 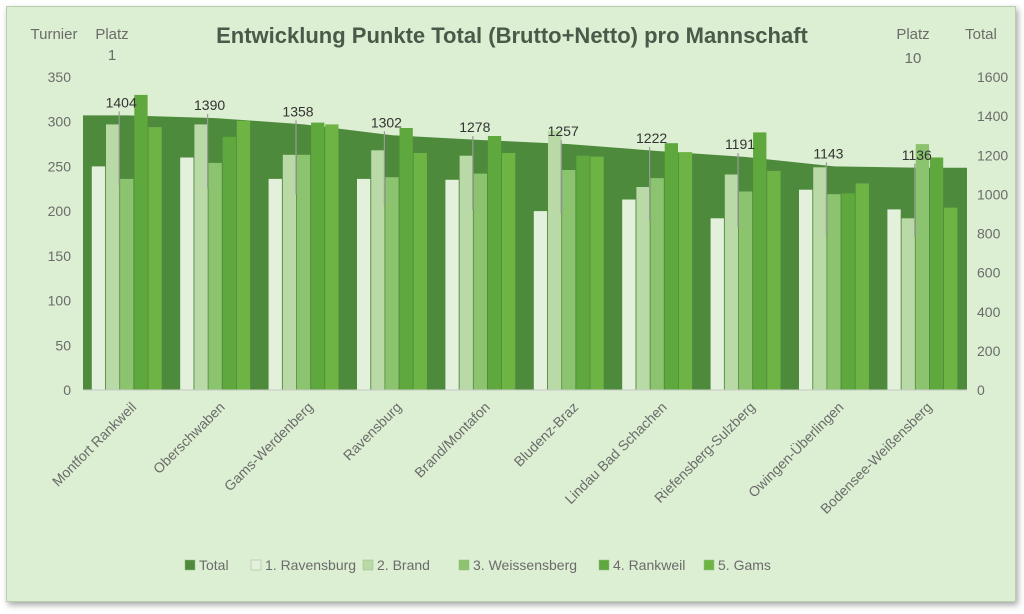 What do you see at coordinates (992, 194) in the screenshot?
I see `right-axis-tick-label: 1000` at bounding box center [992, 194].